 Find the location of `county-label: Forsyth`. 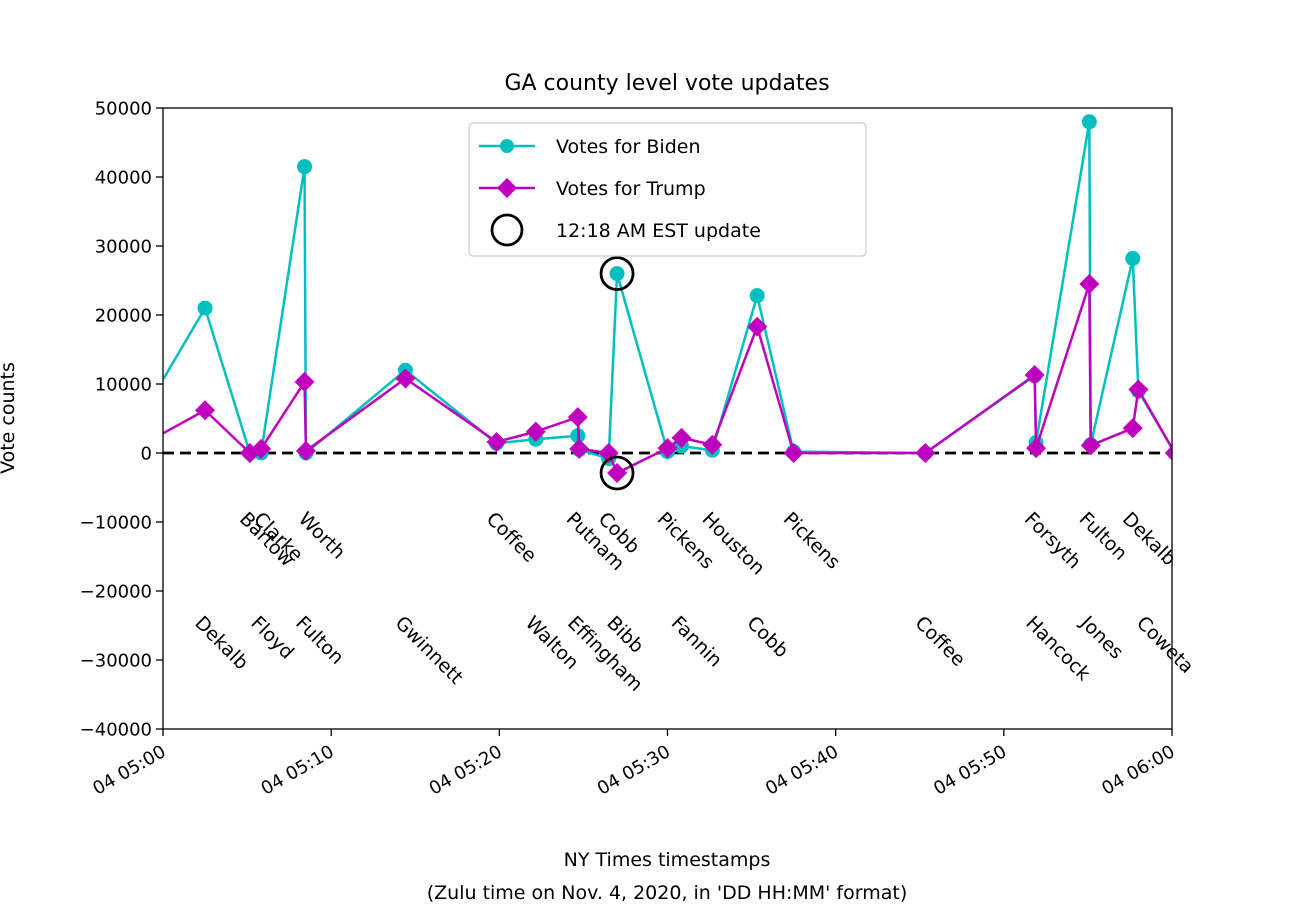

county-label: Forsyth is located at coordinates (1052, 540).